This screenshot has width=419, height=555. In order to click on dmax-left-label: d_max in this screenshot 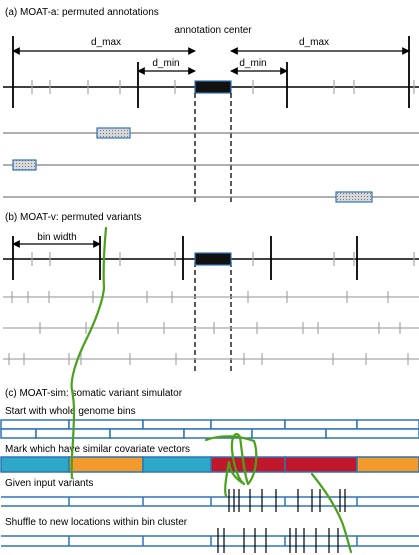, I will do `click(106, 42)`.